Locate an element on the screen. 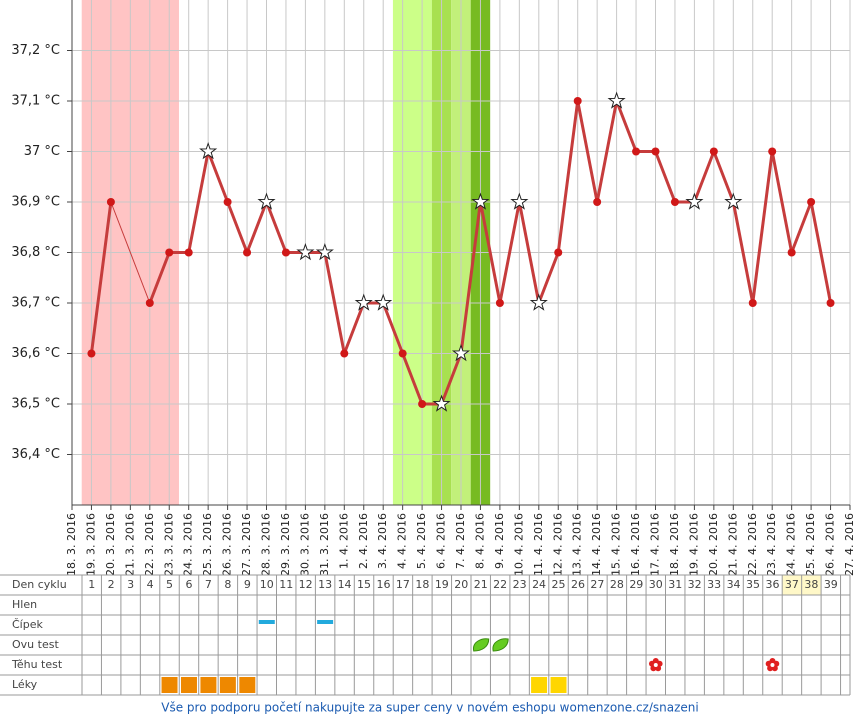 This screenshot has height=720, width=860. gap-bridge is located at coordinates (130, 252).